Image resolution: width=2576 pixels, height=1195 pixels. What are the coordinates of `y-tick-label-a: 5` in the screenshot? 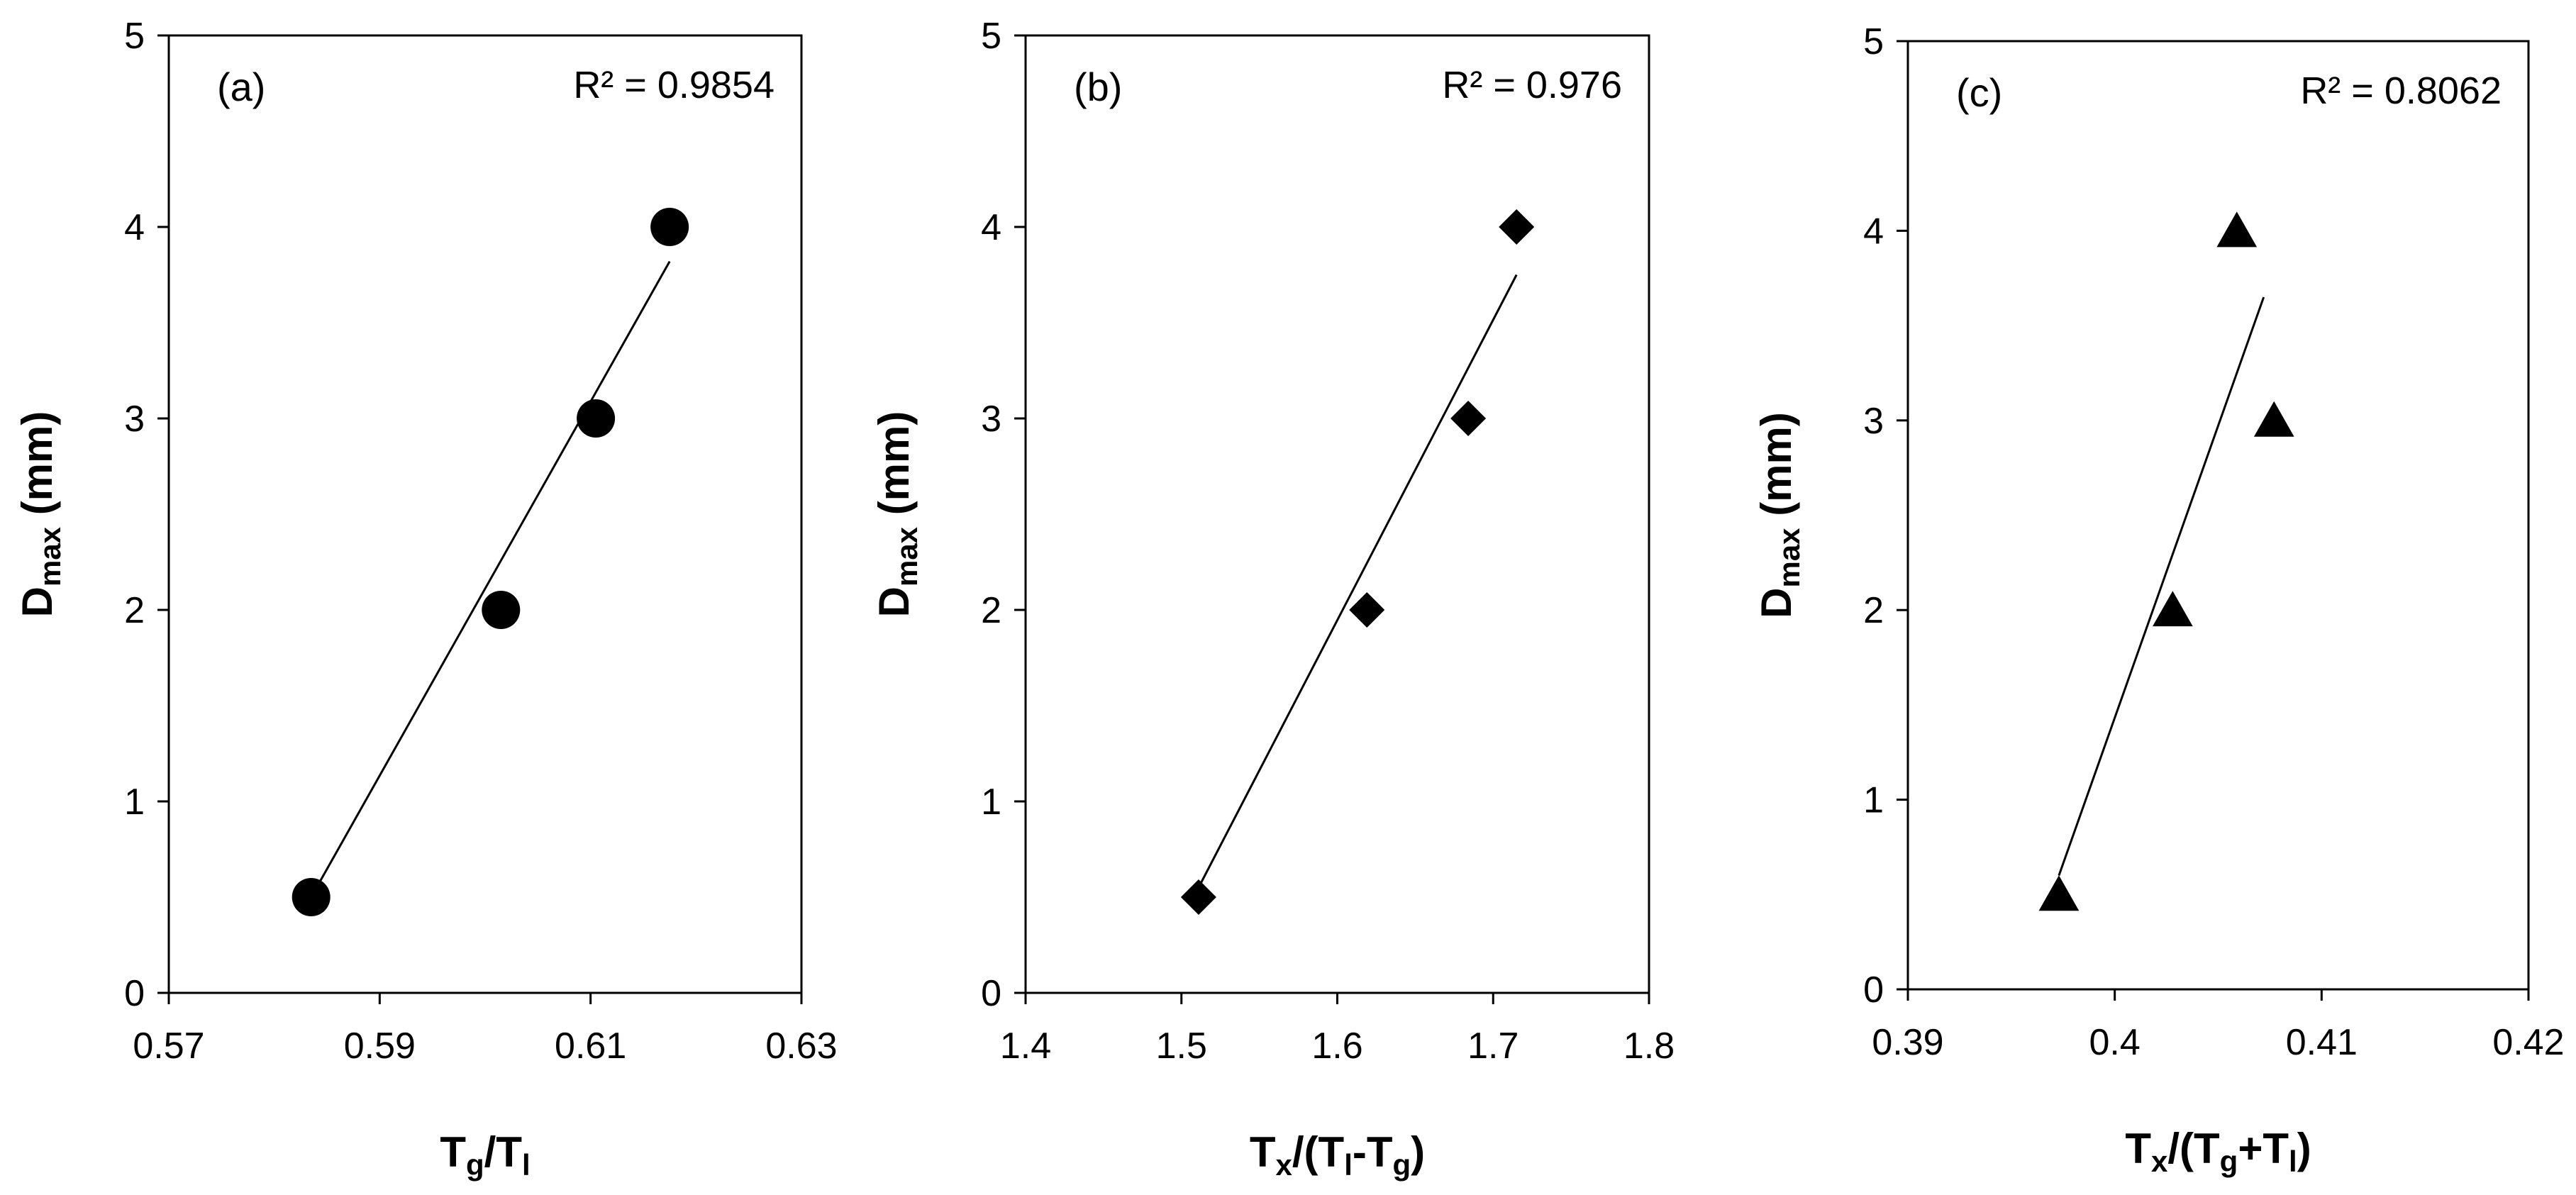 It's located at (134, 36).